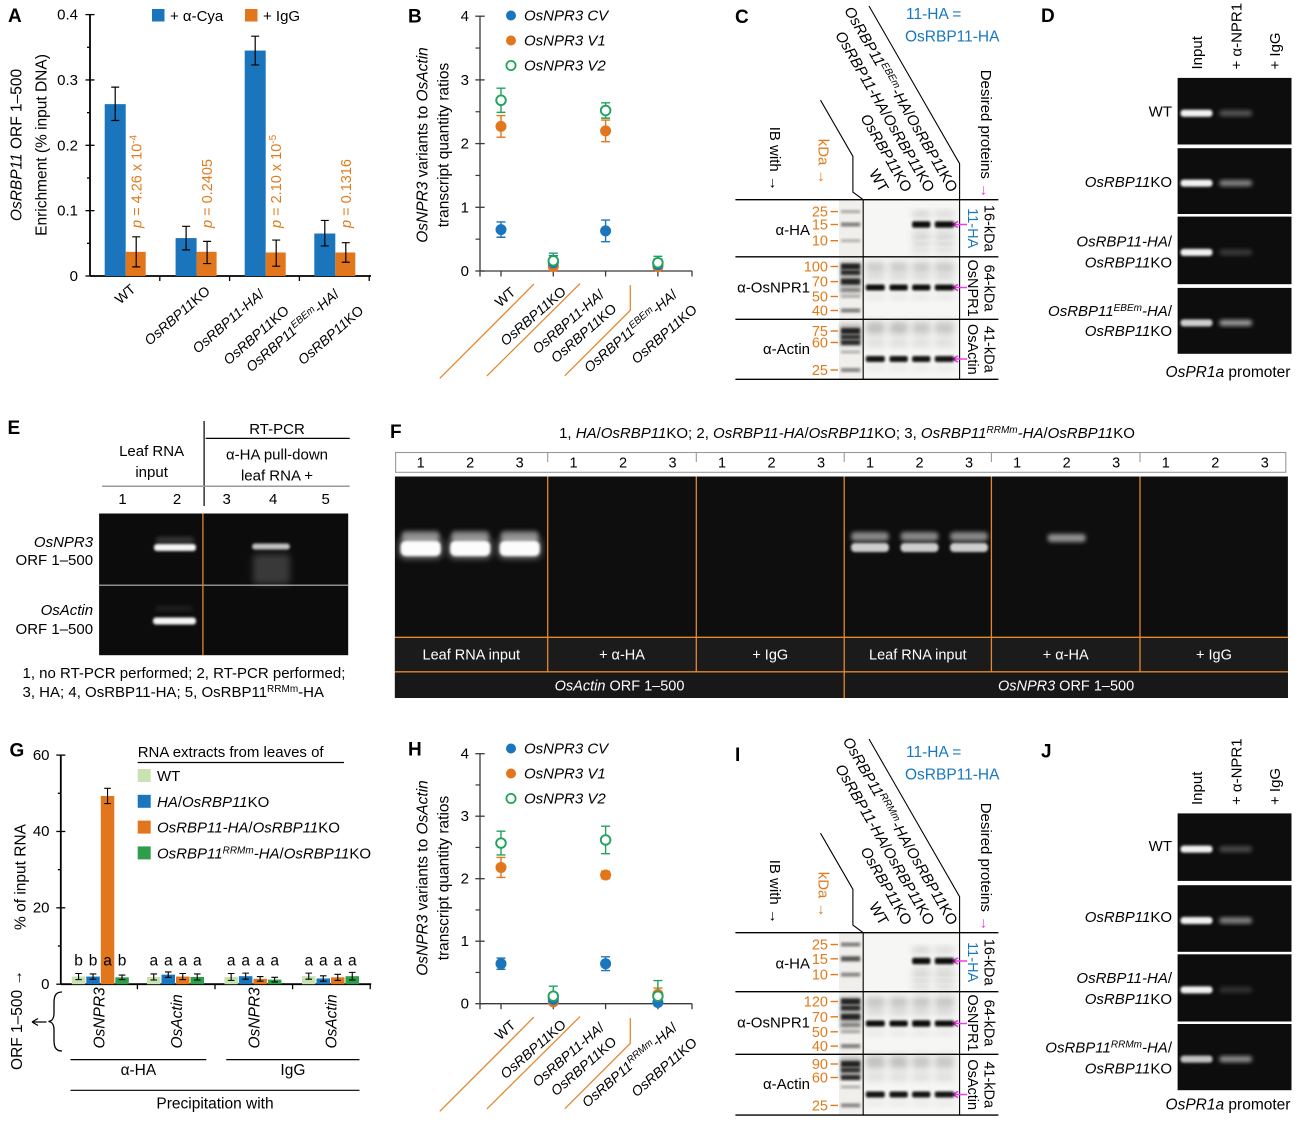  Describe the element at coordinates (774, 892) in the screenshot. I see `svg-text: IB with →` at that location.